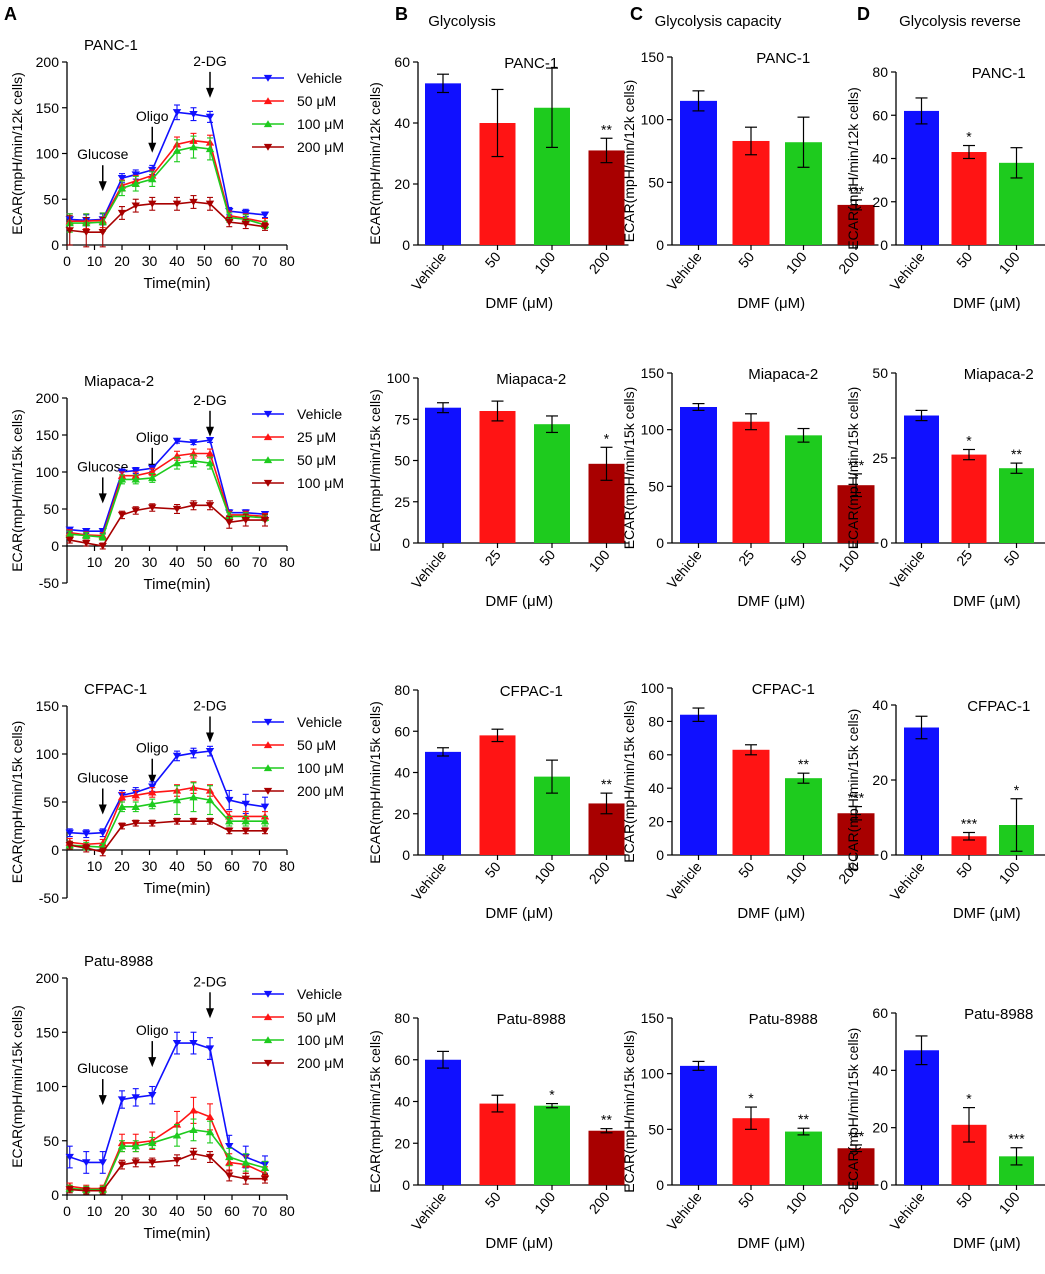  What do you see at coordinates (746, 557) in the screenshot?
I see `x-tick-label: 25` at bounding box center [746, 557].